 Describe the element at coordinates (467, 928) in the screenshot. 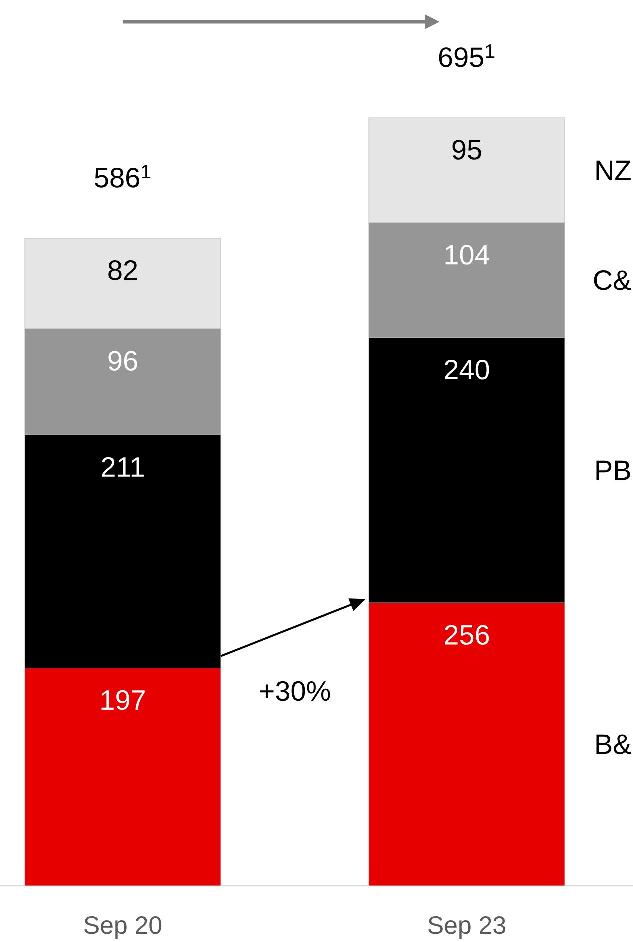

I see `x-tick-label: Sep 23` at that location.